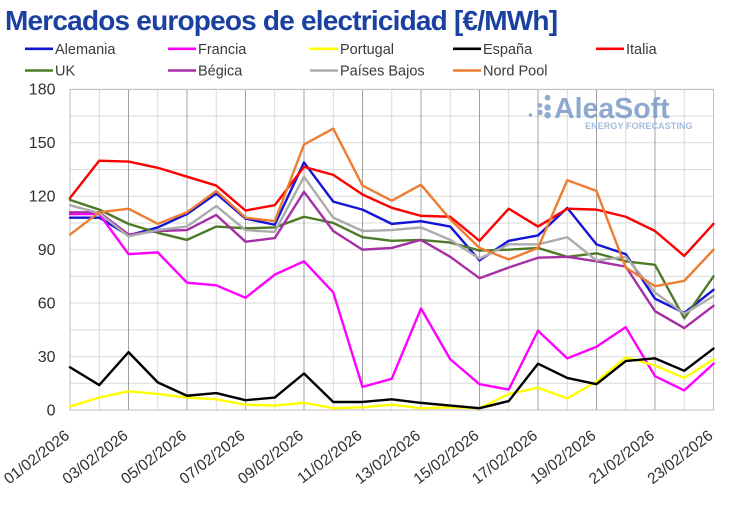  I want to click on svg-text: 150, so click(42, 143).